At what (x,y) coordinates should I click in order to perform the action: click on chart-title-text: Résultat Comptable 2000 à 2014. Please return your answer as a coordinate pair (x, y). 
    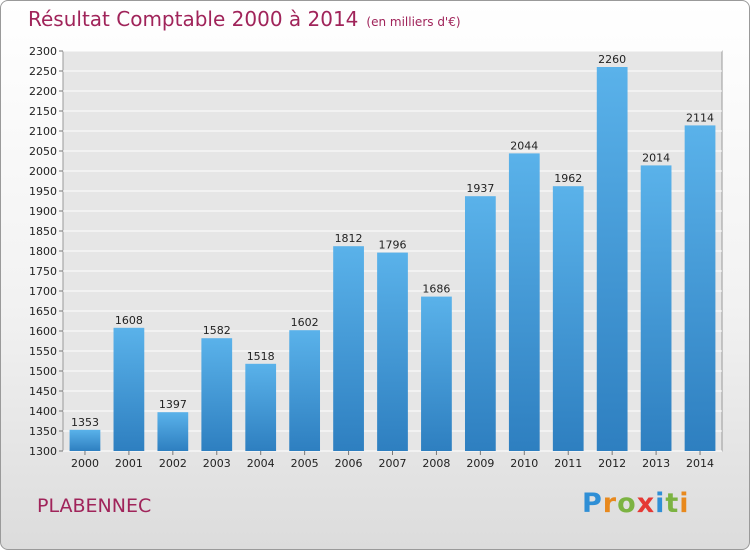
    Looking at the image, I should click on (193, 19).